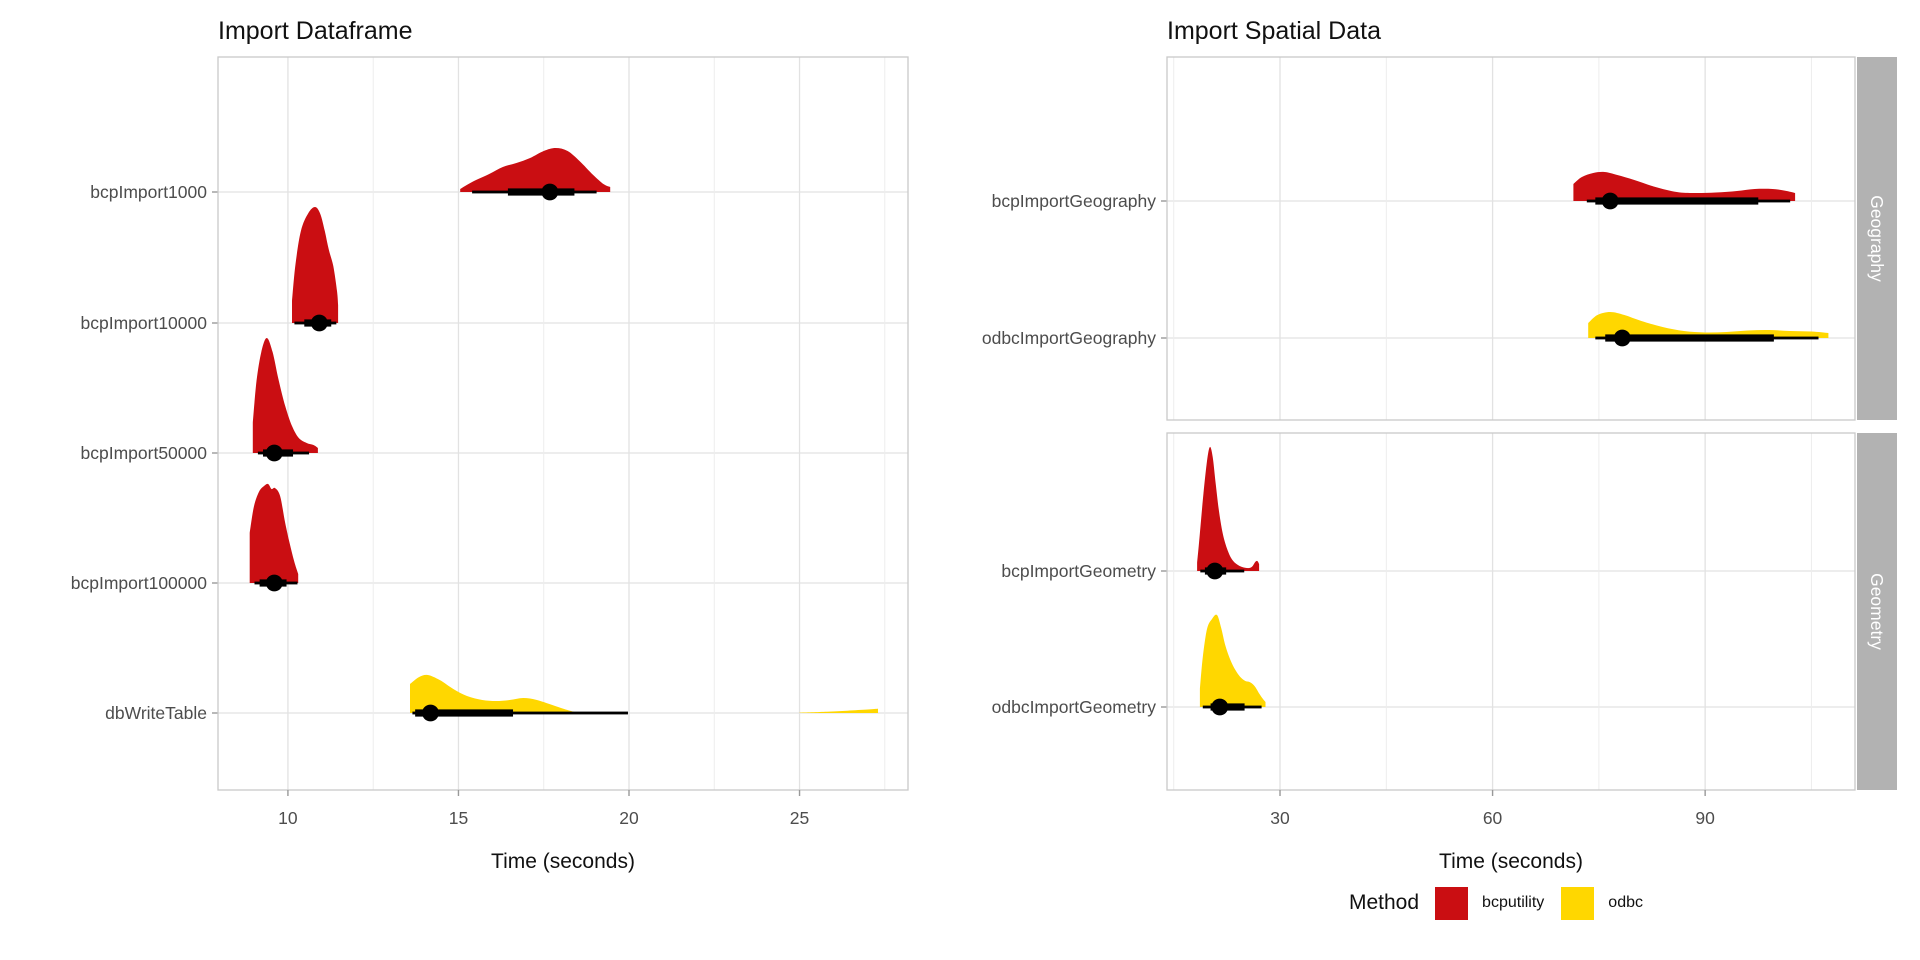 The width and height of the screenshot is (1920, 960). What do you see at coordinates (1228, 508) in the screenshot?
I see `density-bcpimportgeometry` at bounding box center [1228, 508].